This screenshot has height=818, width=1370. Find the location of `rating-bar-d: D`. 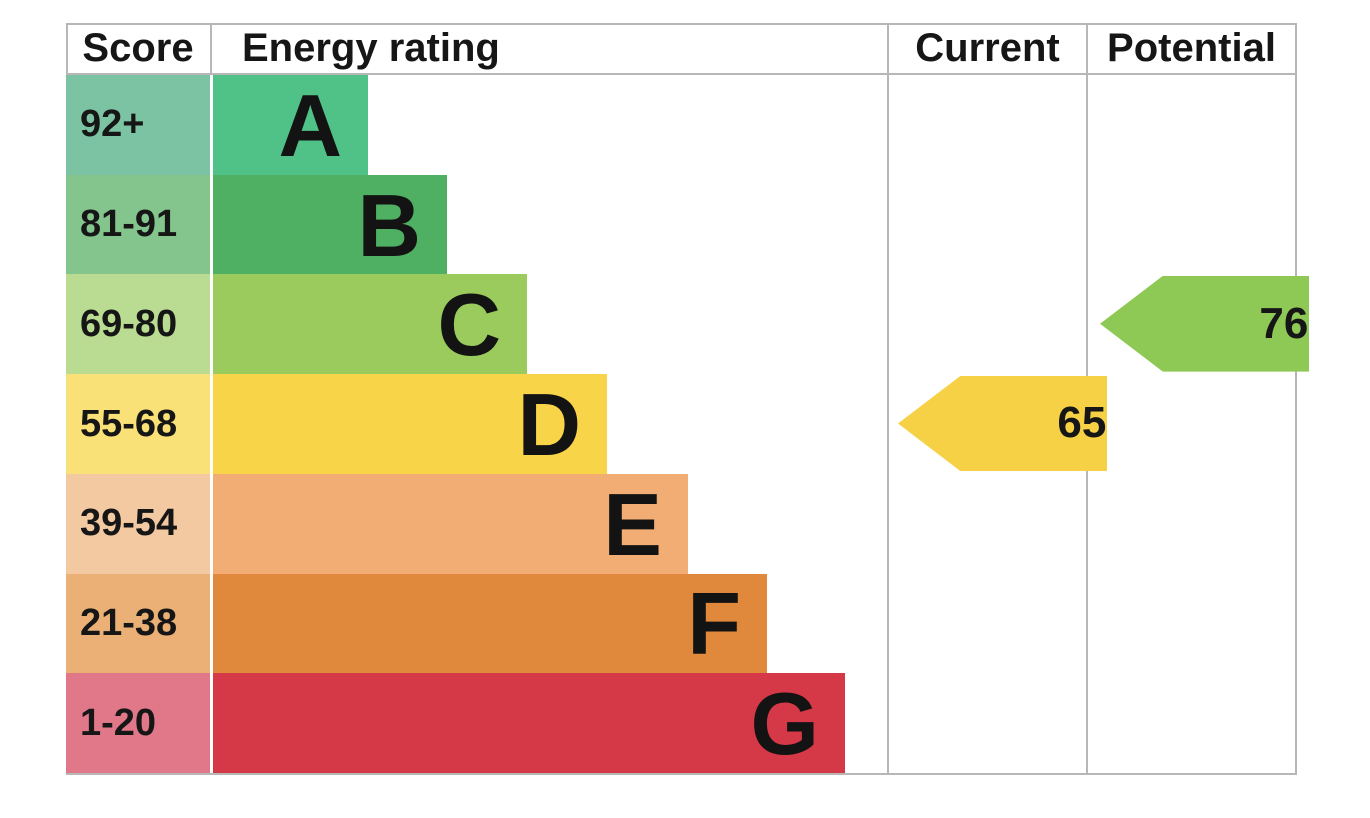

rating-bar-d: D is located at coordinates (410, 424).